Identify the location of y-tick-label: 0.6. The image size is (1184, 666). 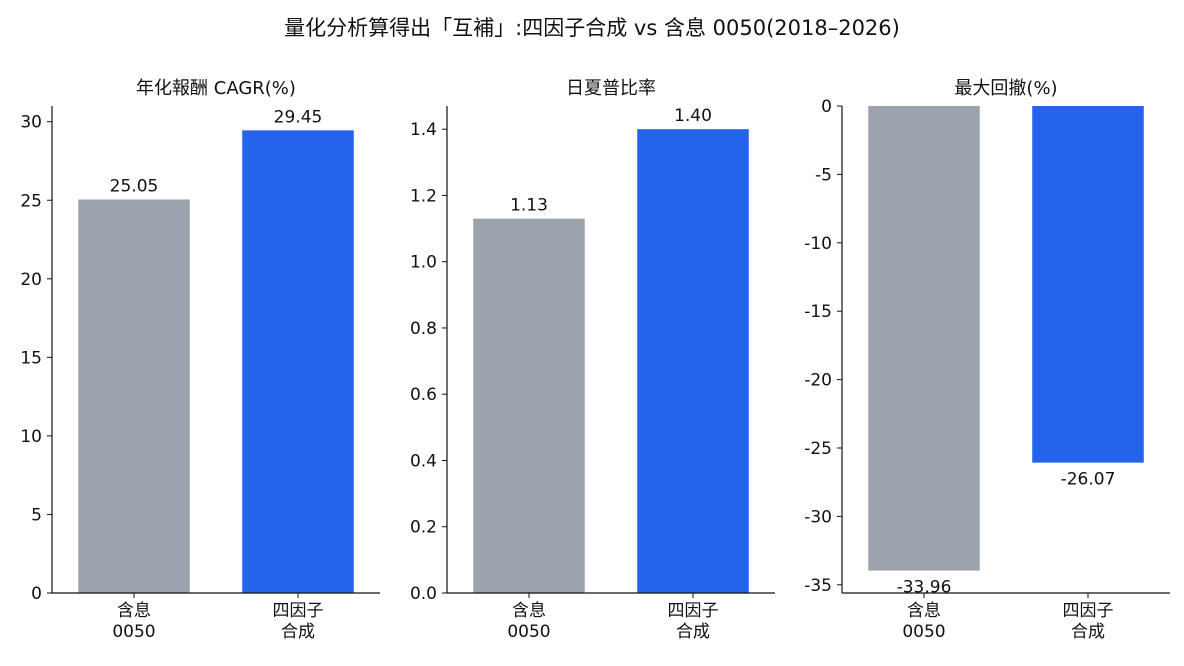
(423, 395).